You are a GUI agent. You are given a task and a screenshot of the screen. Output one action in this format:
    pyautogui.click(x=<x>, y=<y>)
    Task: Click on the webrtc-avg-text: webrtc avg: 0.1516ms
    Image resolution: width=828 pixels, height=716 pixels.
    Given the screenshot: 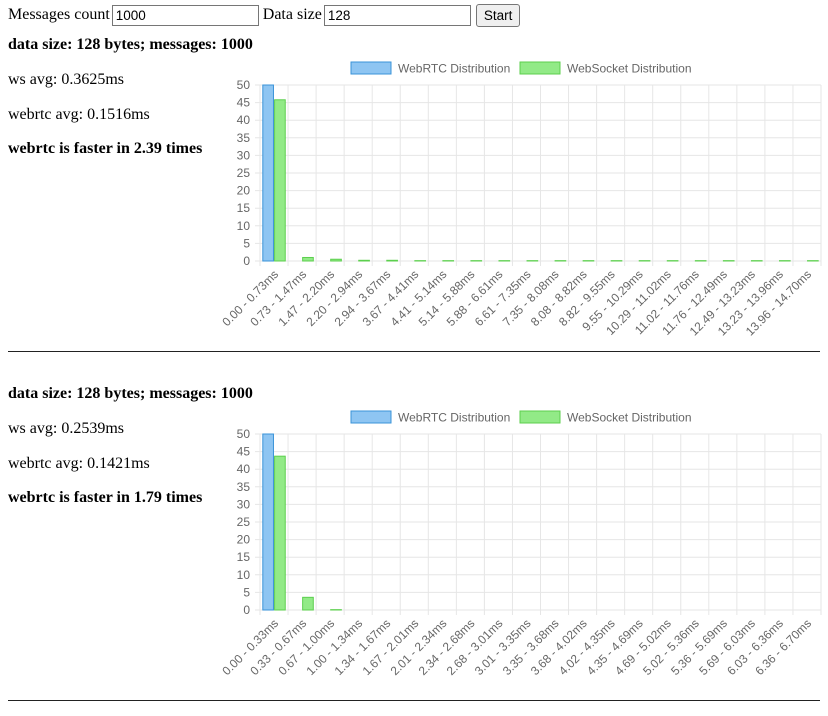 What is the action you would take?
    pyautogui.click(x=79, y=114)
    